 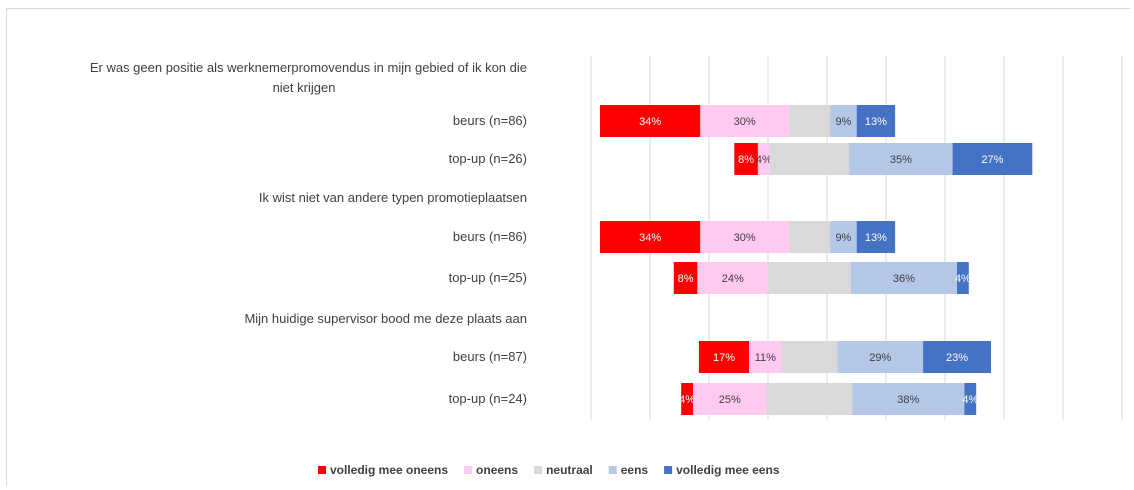 What do you see at coordinates (304, 87) in the screenshot?
I see `group-label: niet krijgen` at bounding box center [304, 87].